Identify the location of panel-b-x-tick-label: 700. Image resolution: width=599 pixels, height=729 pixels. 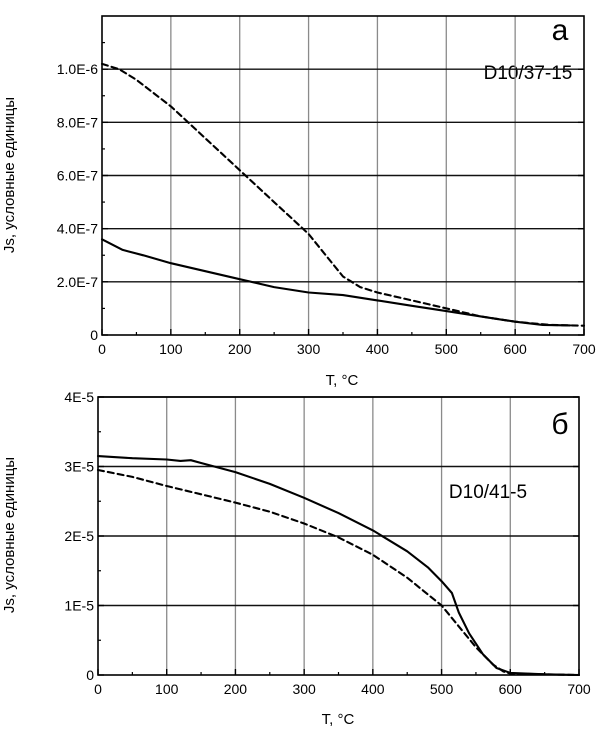
(579, 689).